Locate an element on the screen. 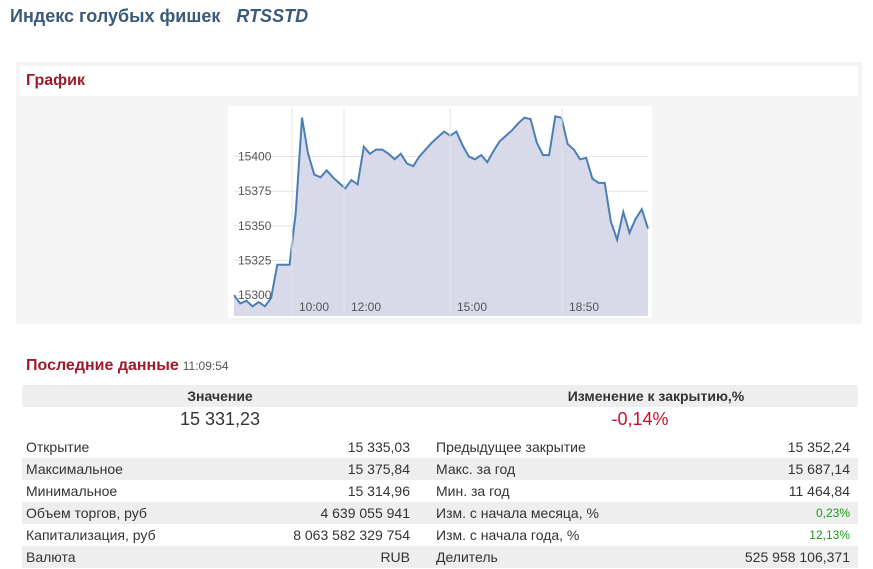 The height and width of the screenshot is (569, 873). change-label: Изменение к закрытию,% is located at coordinates (656, 396).